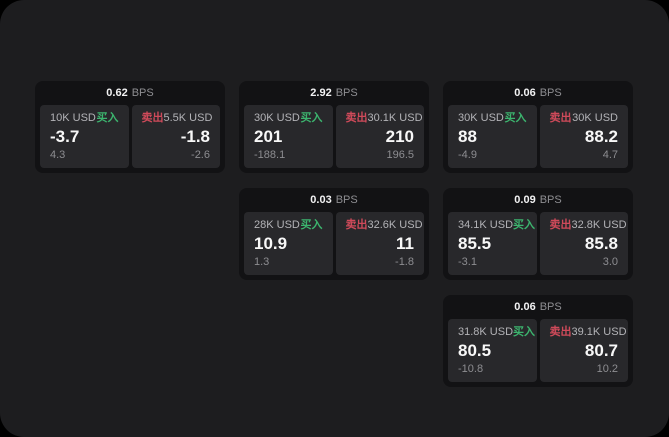 This screenshot has height=437, width=669. I want to click on buy-delta: 4.3, so click(58, 155).